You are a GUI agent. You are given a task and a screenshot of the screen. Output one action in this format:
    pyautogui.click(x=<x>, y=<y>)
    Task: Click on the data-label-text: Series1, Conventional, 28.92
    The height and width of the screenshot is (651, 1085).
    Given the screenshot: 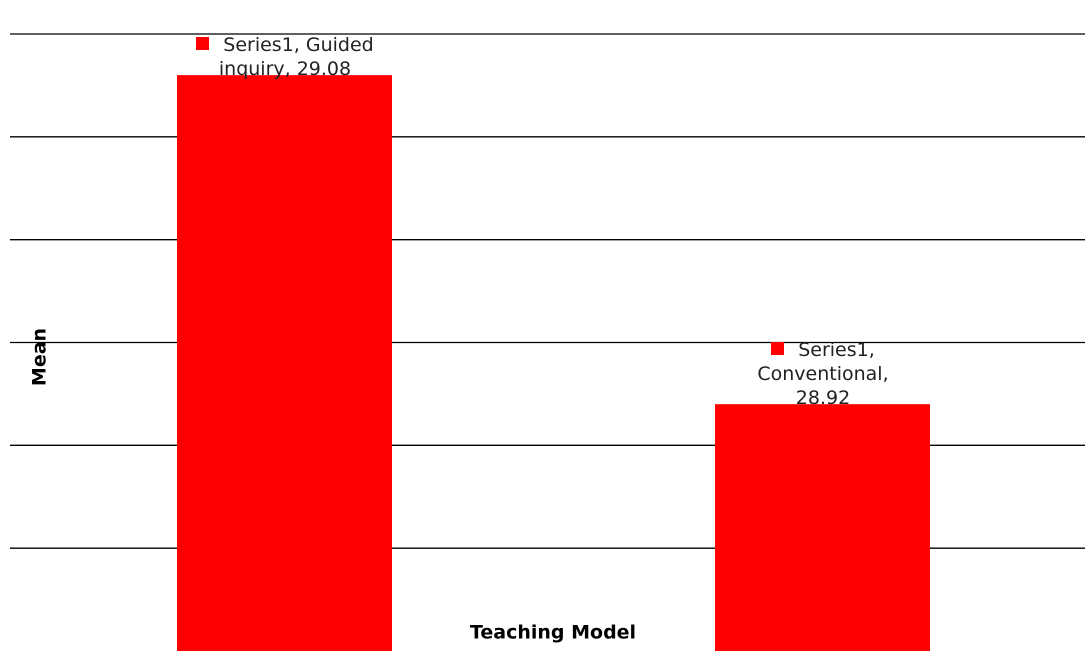 What is the action you would take?
    pyautogui.click(x=823, y=374)
    